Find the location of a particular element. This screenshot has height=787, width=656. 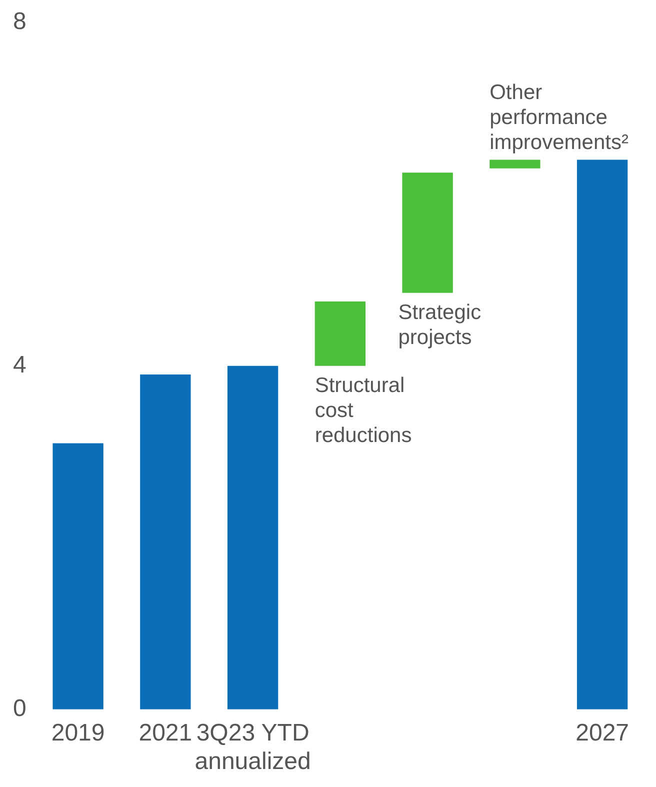

y-tick-label: 0 is located at coordinates (19, 708).